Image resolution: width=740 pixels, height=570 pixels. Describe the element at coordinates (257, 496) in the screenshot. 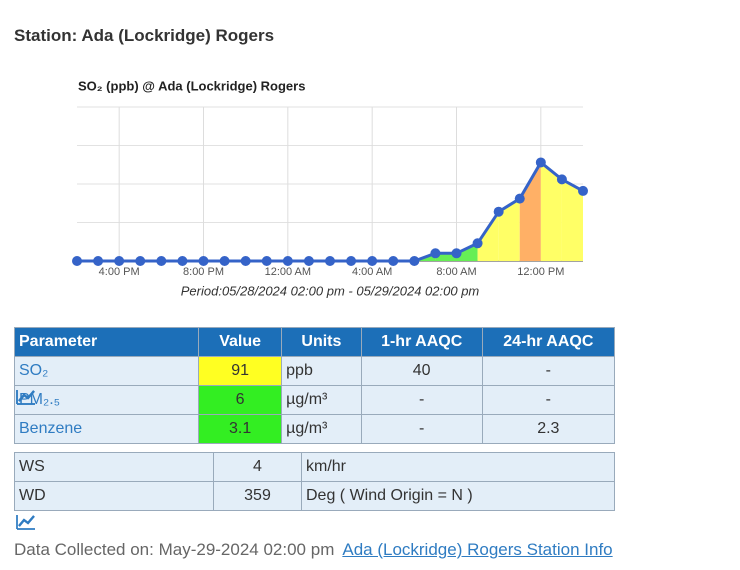

I see `value-cell: 359` at that location.